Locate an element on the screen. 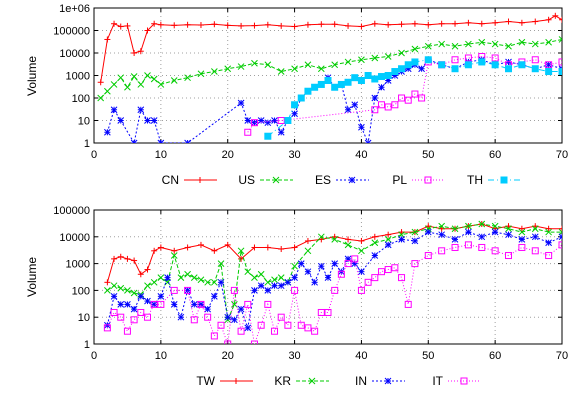 This screenshot has height=398, width=572. legend-label: TW is located at coordinates (205, 381).